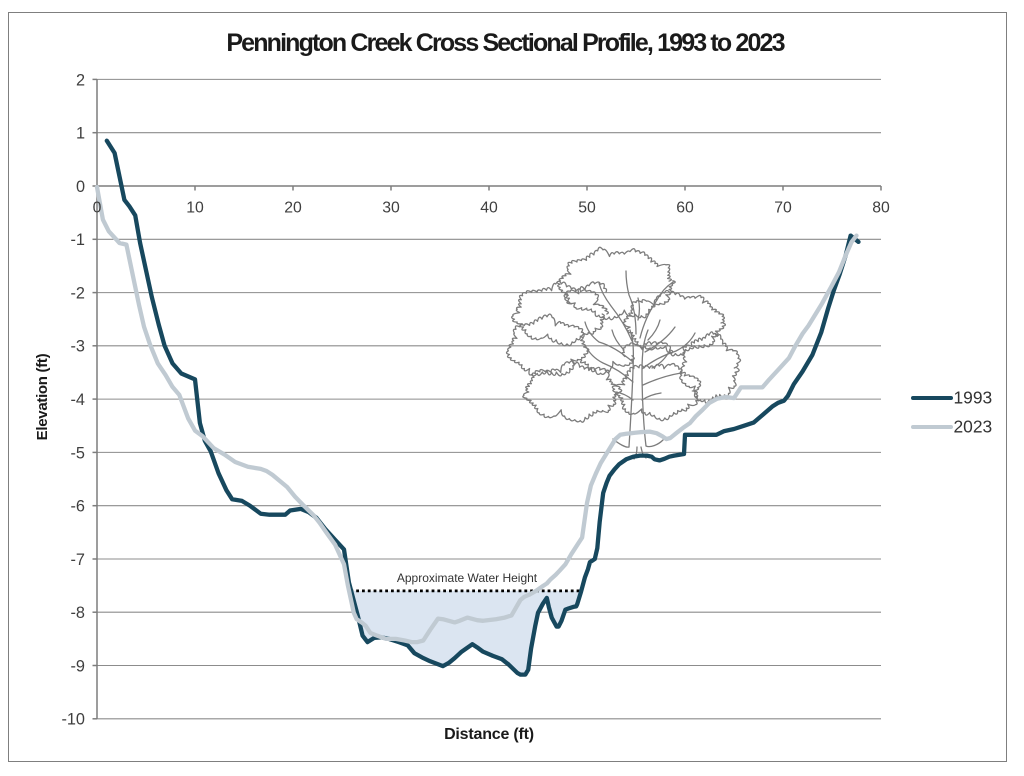  I want to click on svg-text: -7, so click(78, 560).